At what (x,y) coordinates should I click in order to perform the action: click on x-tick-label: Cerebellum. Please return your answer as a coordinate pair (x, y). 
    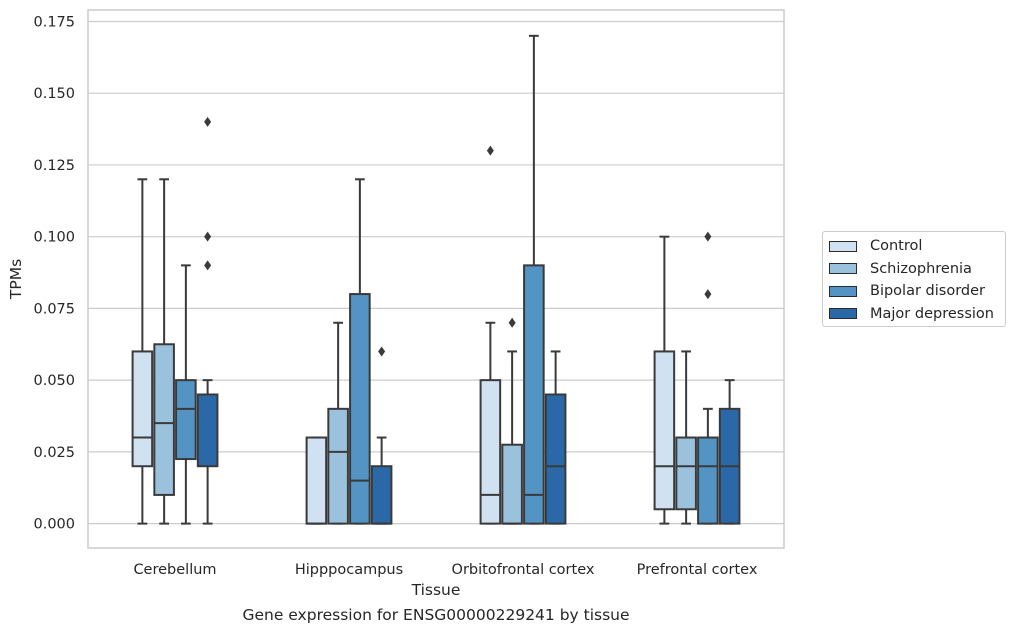
    Looking at the image, I should click on (174, 570).